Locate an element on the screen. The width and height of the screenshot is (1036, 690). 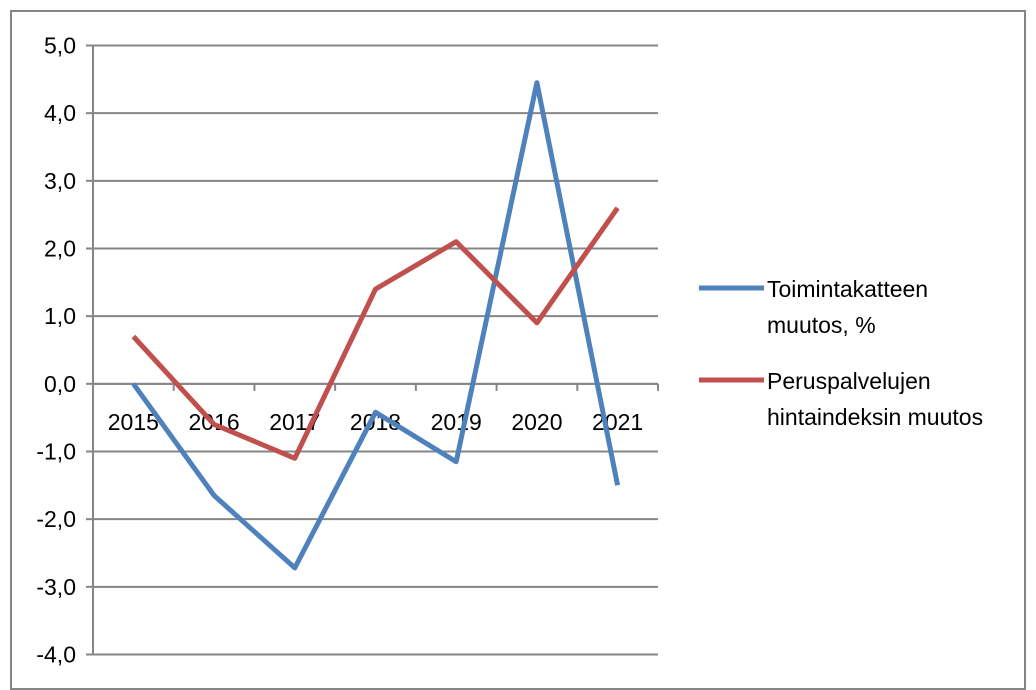
y-tick-label: 0,0 is located at coordinates (60, 384).